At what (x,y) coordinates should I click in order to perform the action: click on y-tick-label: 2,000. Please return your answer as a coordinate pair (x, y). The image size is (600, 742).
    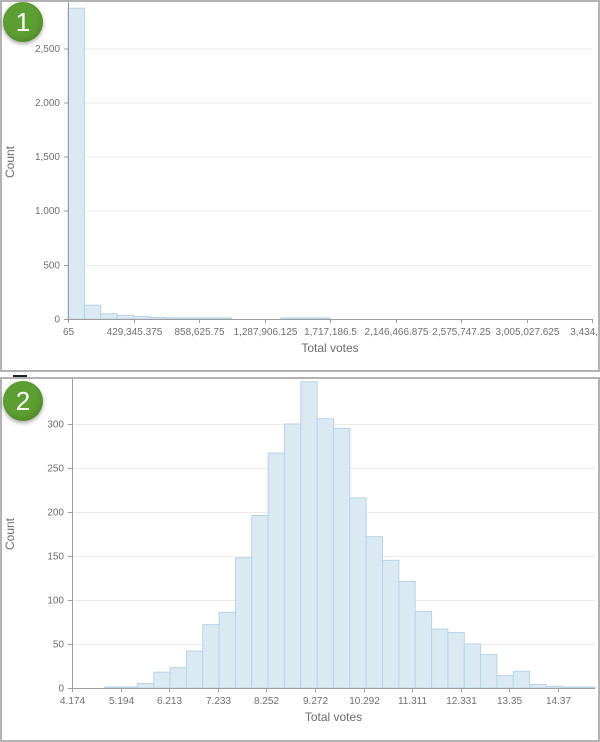
    Looking at the image, I should click on (47, 103).